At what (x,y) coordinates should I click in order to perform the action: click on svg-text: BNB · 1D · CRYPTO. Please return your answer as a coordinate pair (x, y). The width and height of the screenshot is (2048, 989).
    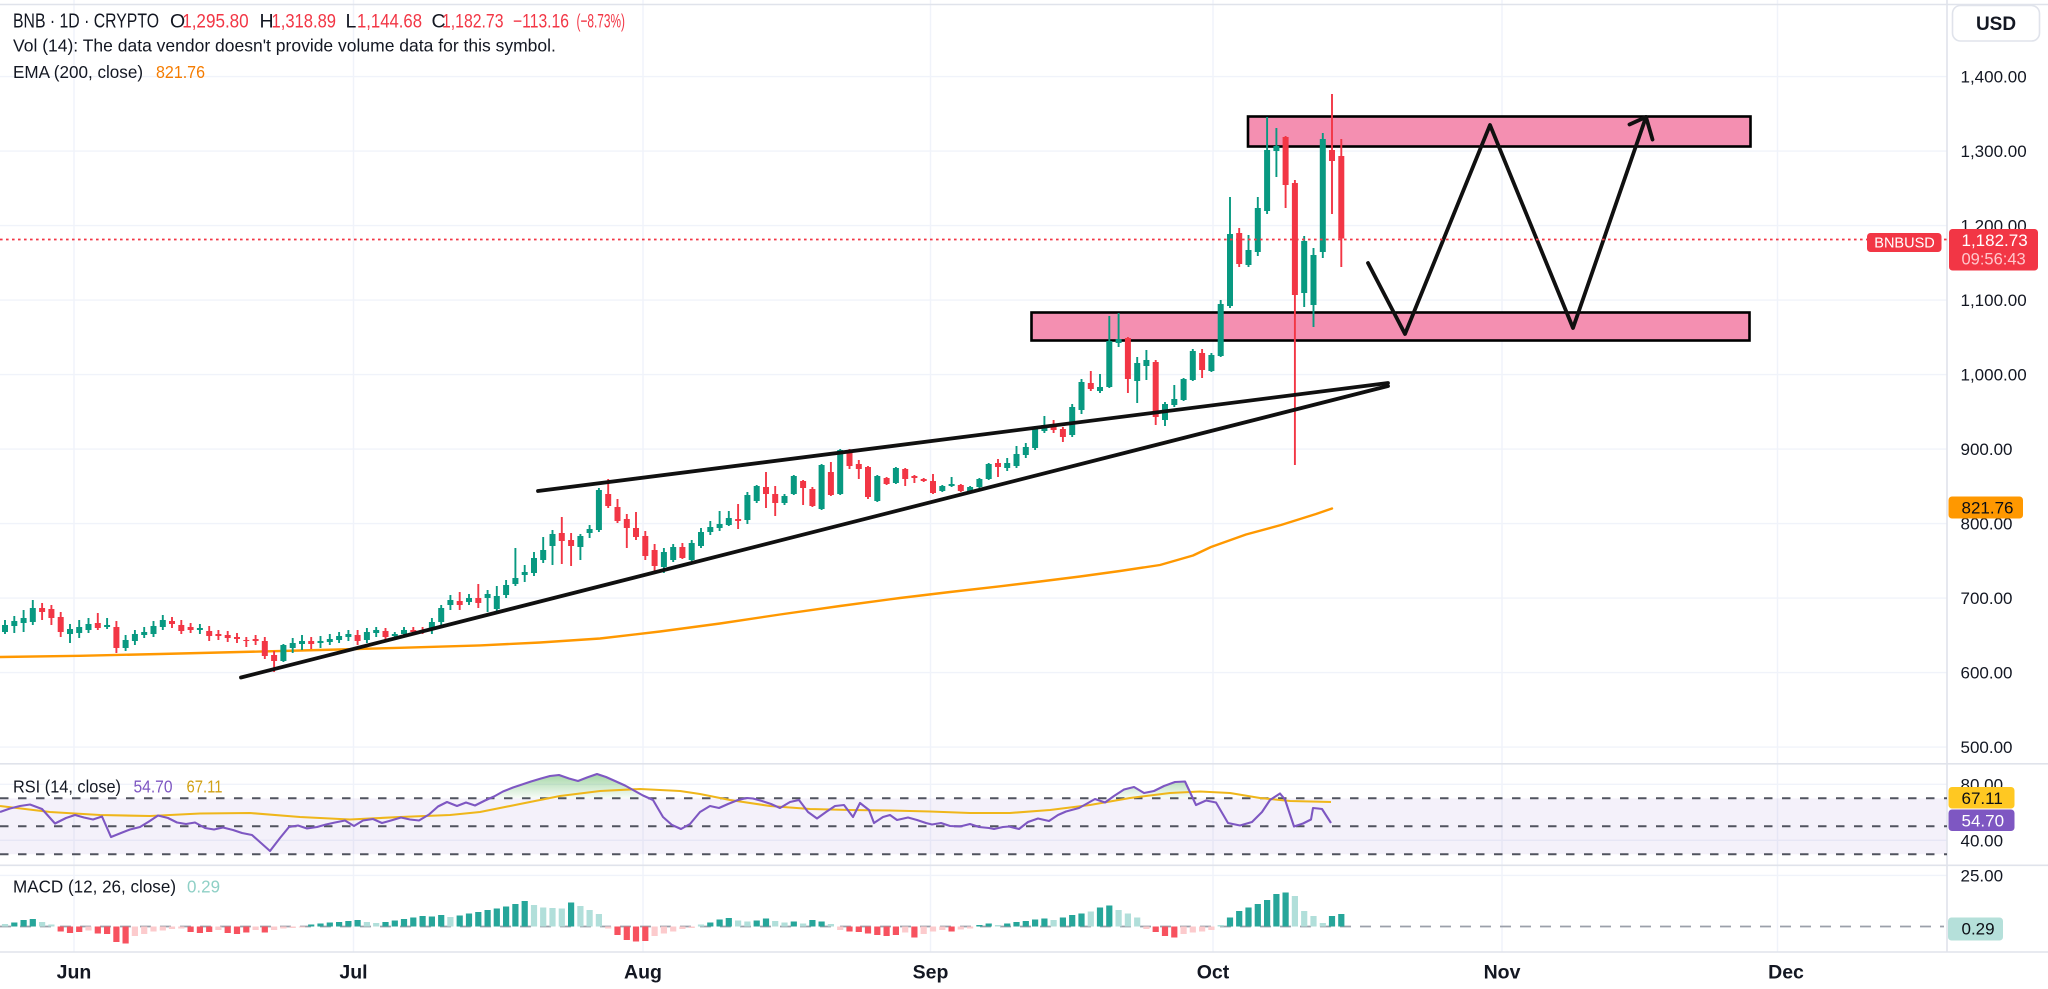
    Looking at the image, I should click on (86, 22).